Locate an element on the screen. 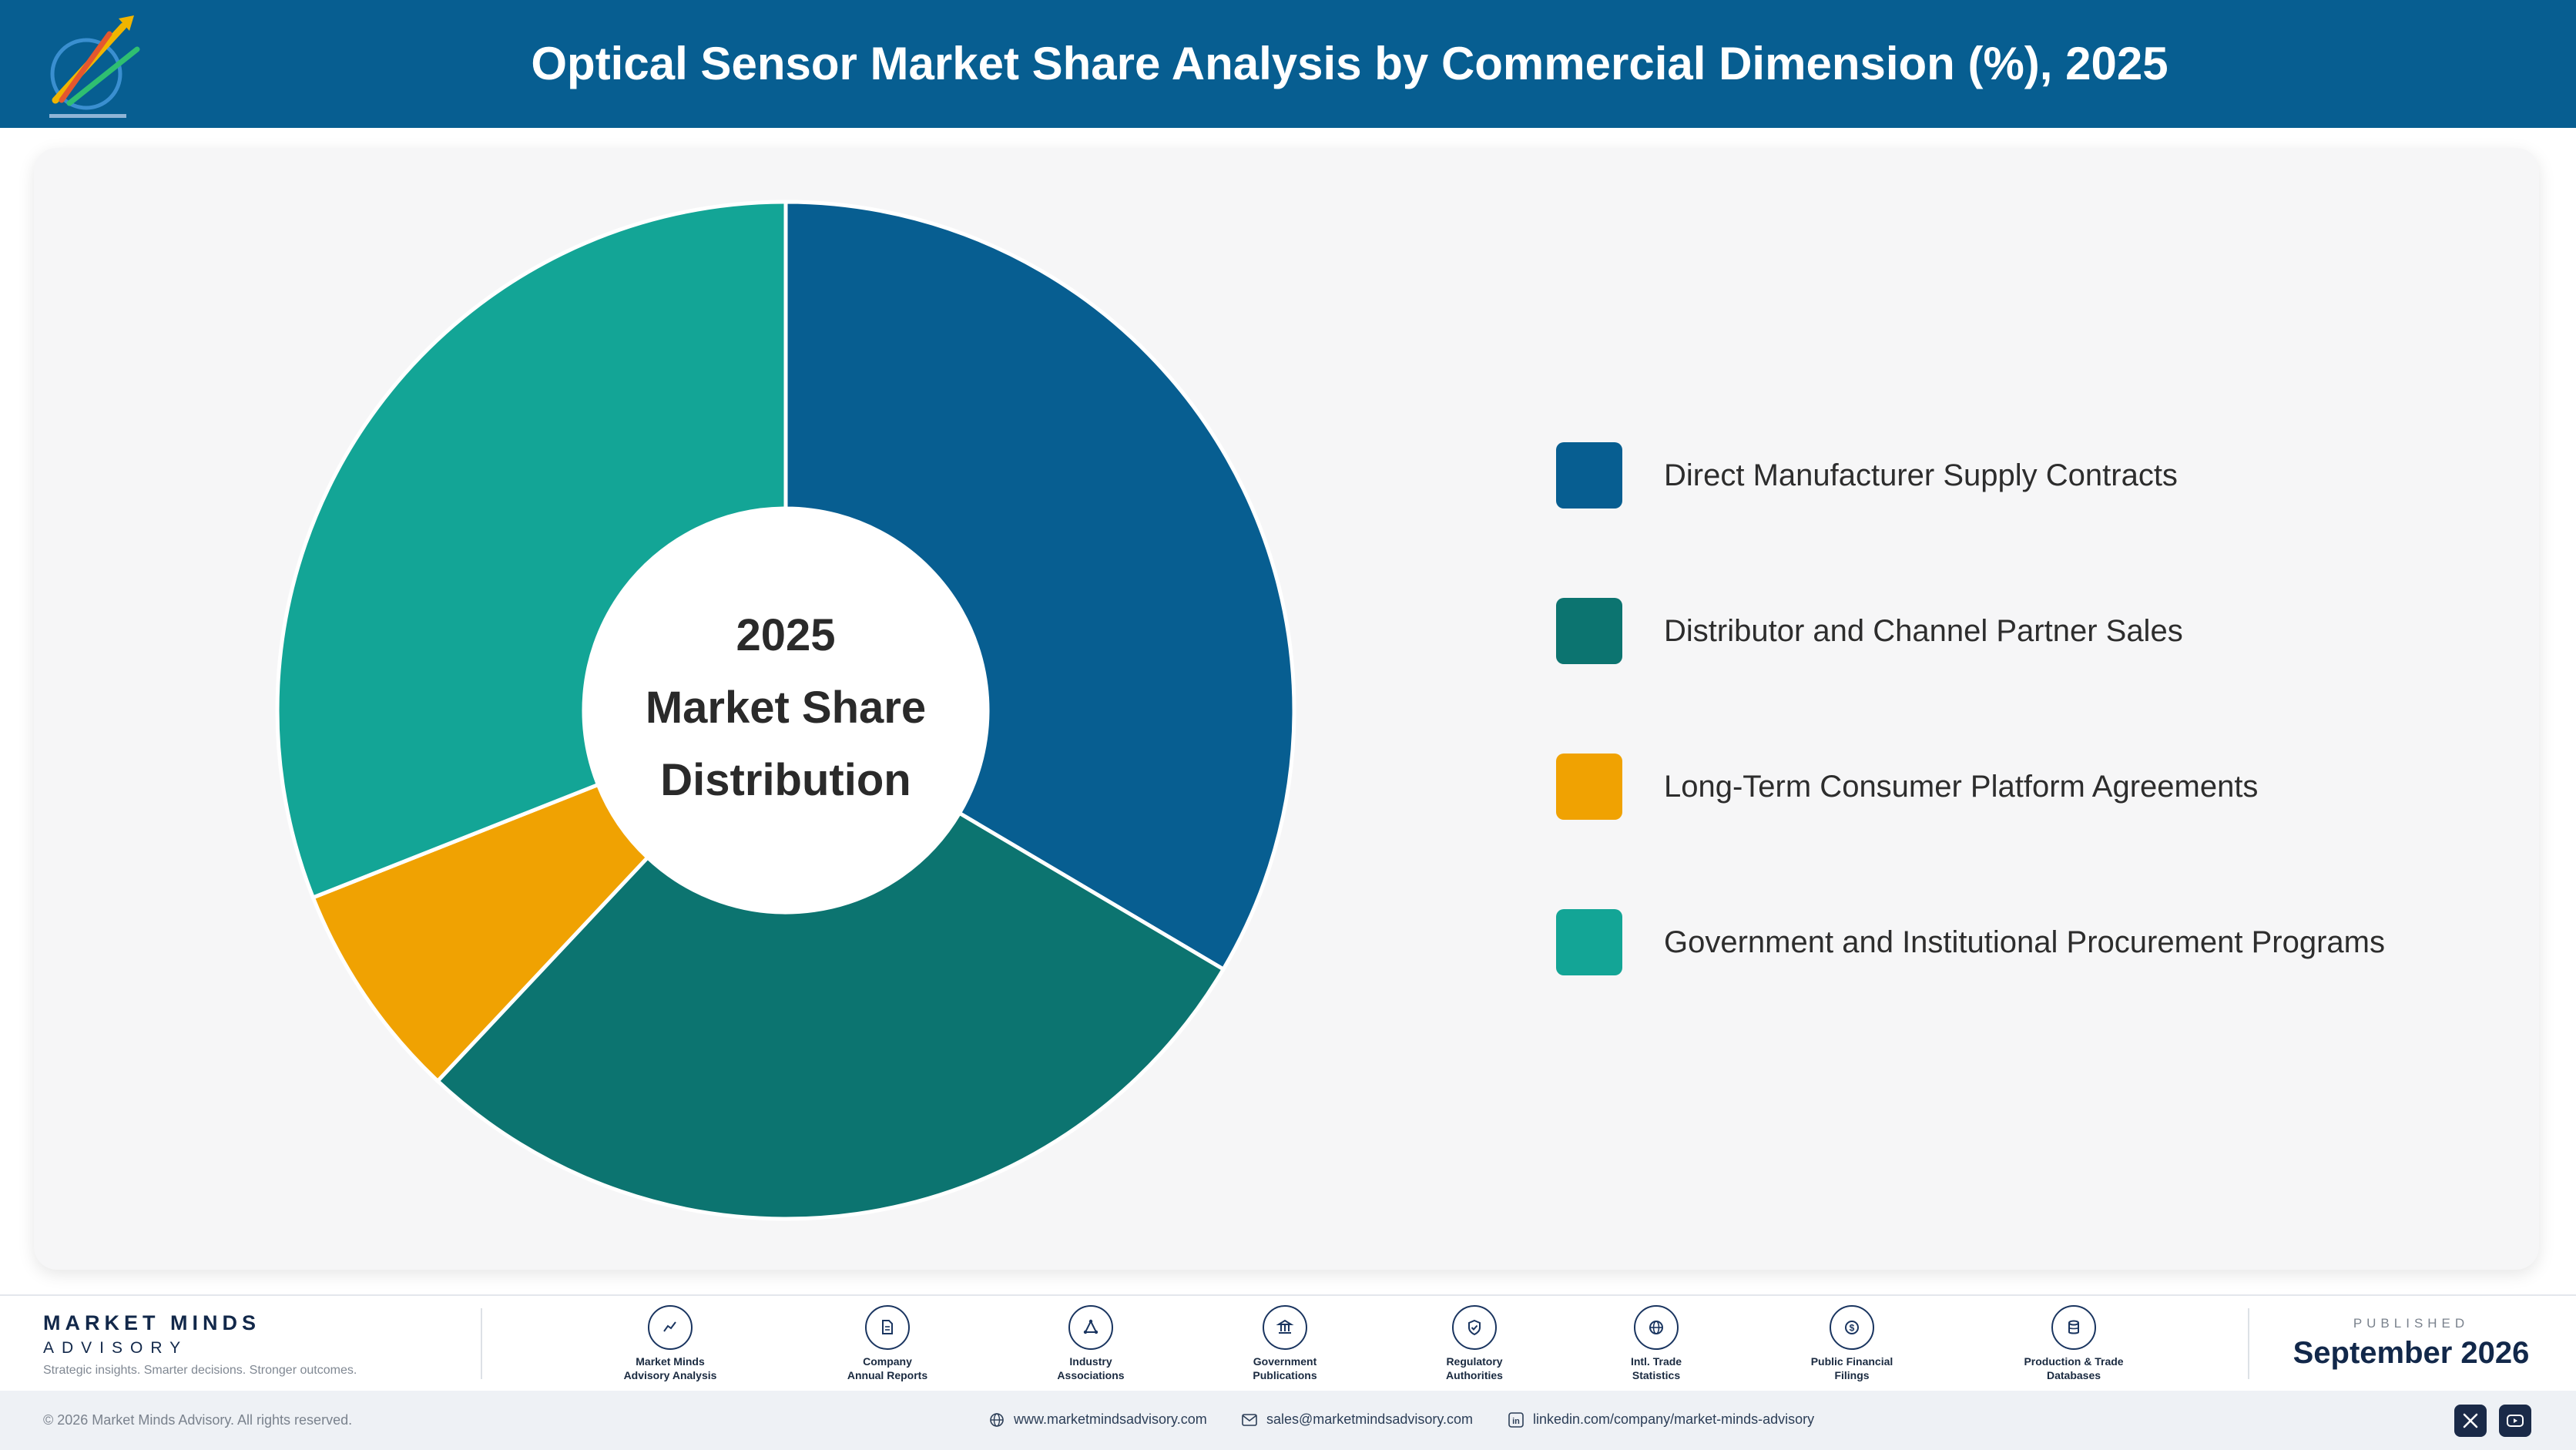 Image resolution: width=2576 pixels, height=1450 pixels. source-item: Government Publications is located at coordinates (1285, 1343).